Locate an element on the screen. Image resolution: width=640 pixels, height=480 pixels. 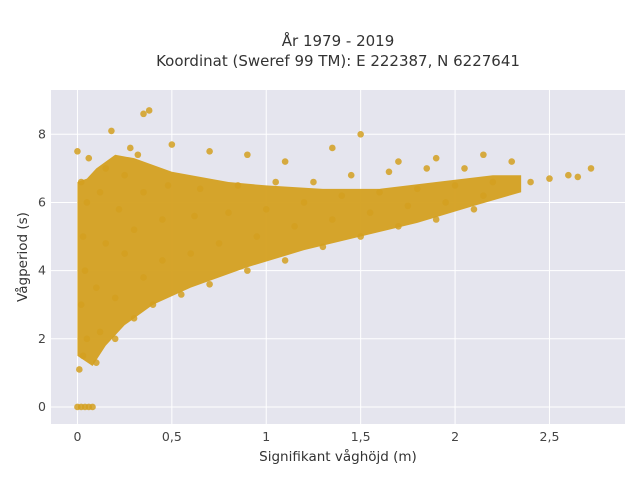
x-tick-label: 1,5 is located at coordinates (361, 436).